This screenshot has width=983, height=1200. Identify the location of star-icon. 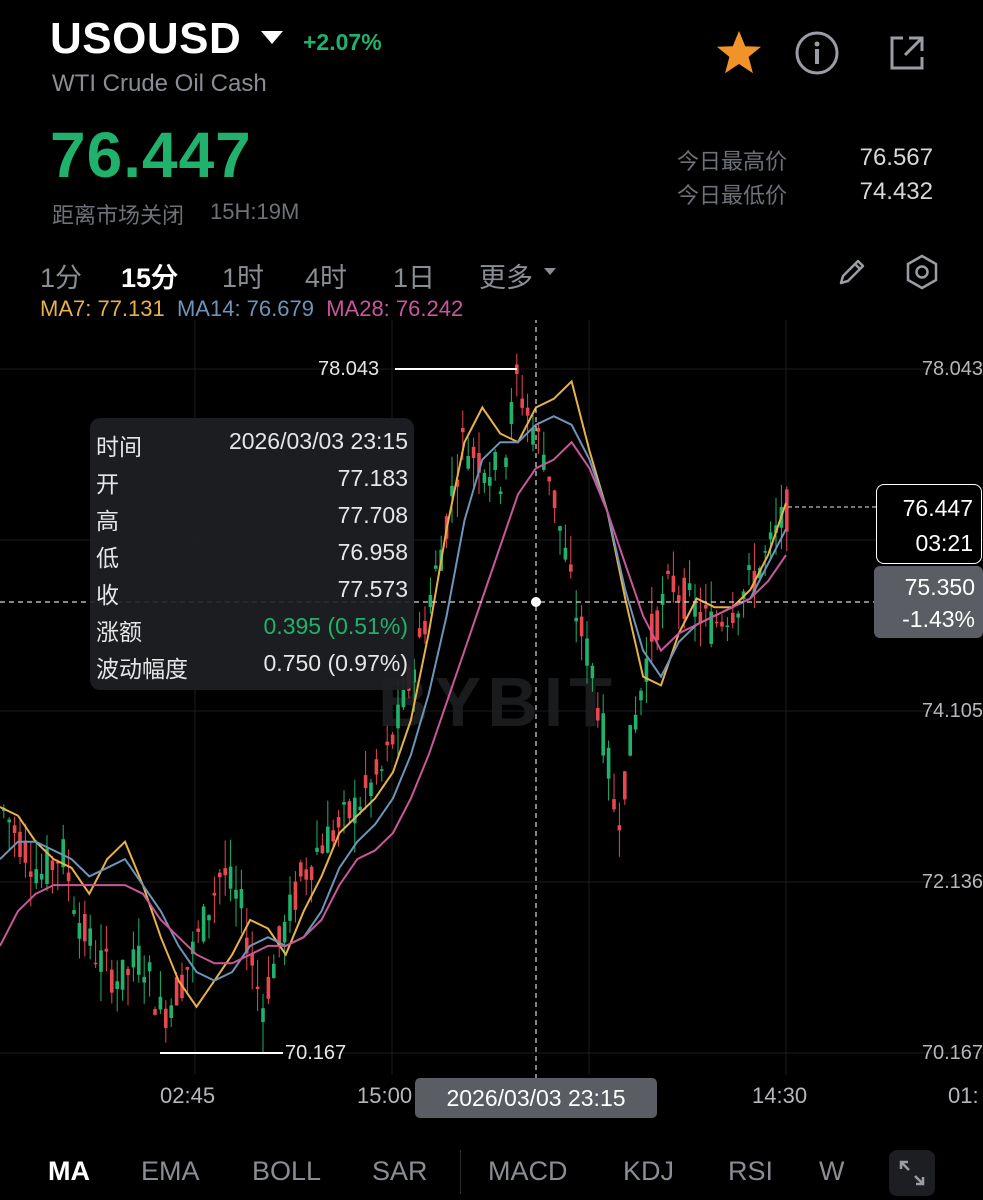
(739, 53).